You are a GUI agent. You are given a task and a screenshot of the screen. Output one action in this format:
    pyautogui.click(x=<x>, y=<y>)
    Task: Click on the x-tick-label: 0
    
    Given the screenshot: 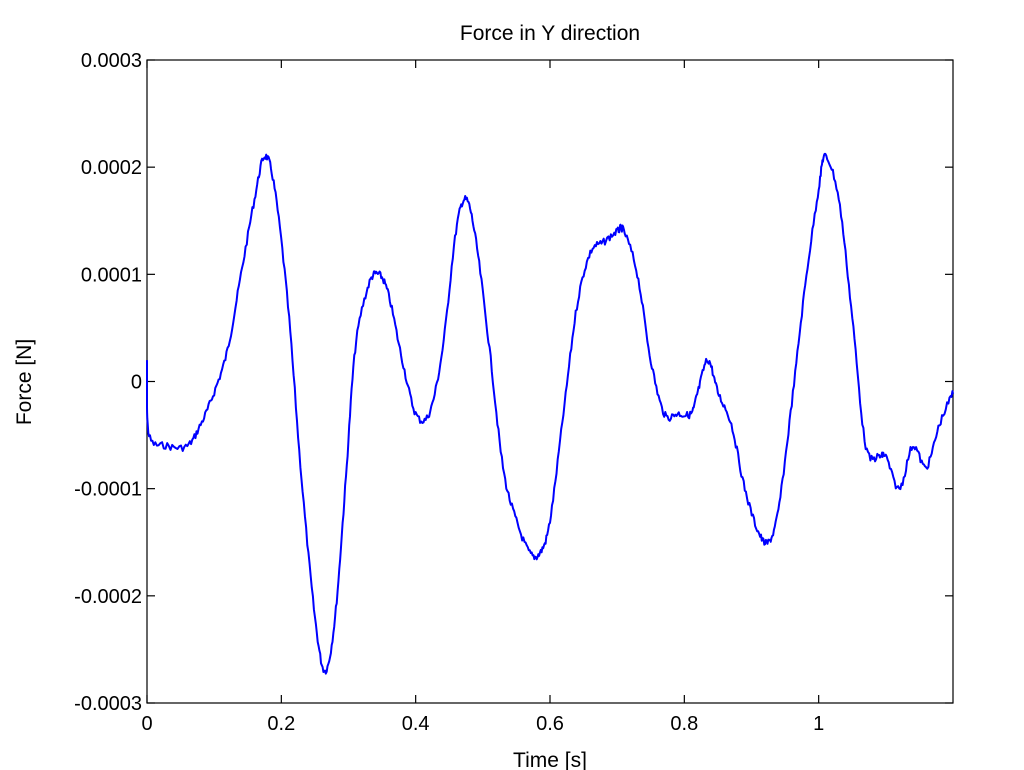 What is the action you would take?
    pyautogui.click(x=146, y=724)
    